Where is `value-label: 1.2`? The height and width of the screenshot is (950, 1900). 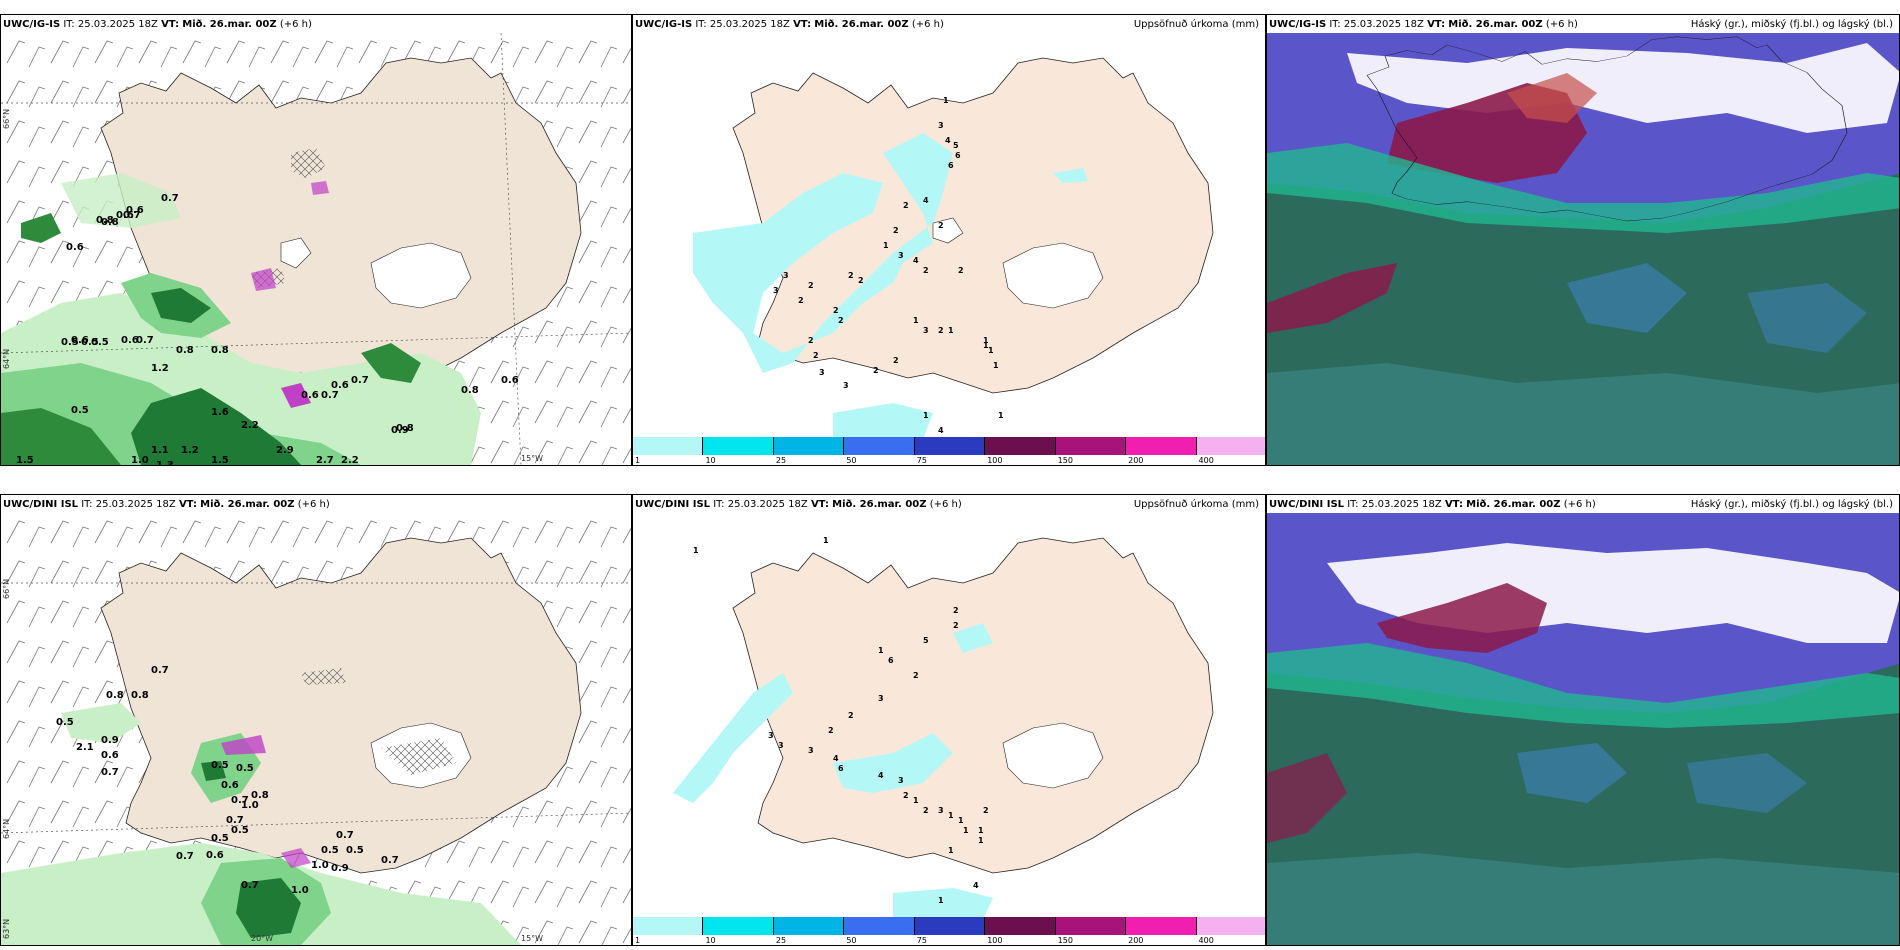
value-label: 1.2 is located at coordinates (160, 368).